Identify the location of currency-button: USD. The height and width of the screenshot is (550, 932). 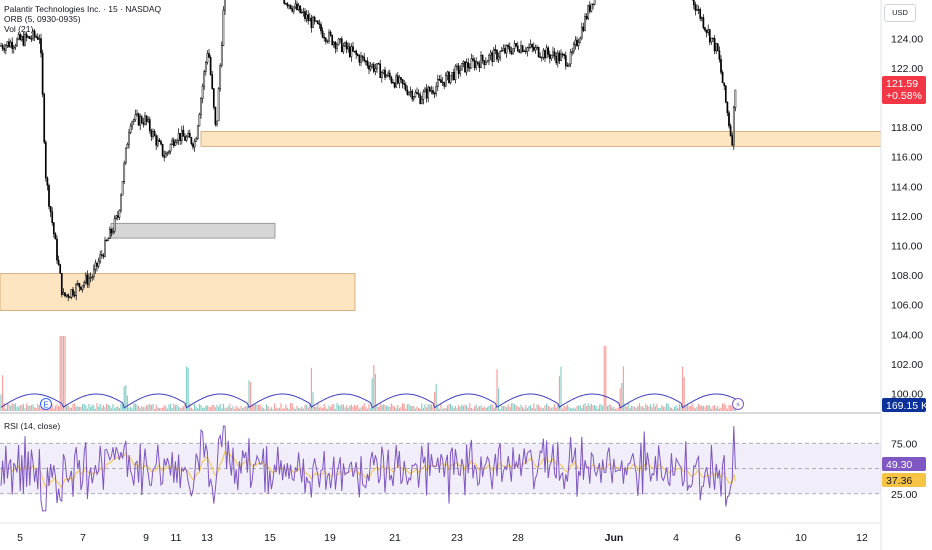
(900, 13).